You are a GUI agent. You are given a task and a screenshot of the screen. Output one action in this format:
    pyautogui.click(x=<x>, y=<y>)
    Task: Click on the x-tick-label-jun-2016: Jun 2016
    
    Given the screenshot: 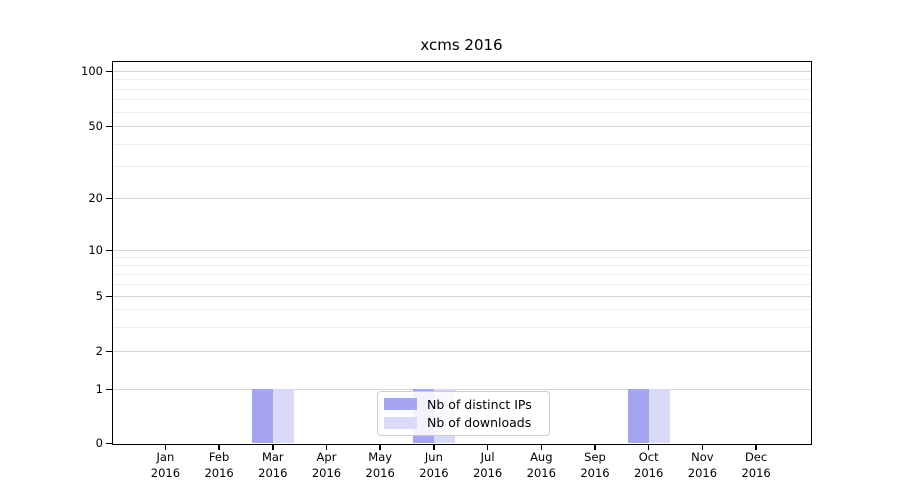 What is the action you would take?
    pyautogui.click(x=434, y=465)
    